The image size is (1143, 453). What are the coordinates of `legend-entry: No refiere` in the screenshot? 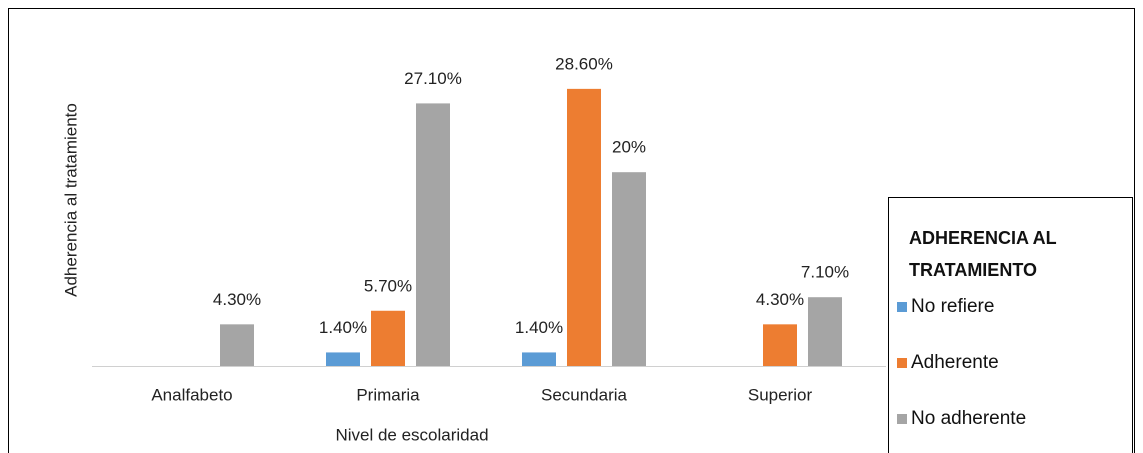 It's located at (945, 307).